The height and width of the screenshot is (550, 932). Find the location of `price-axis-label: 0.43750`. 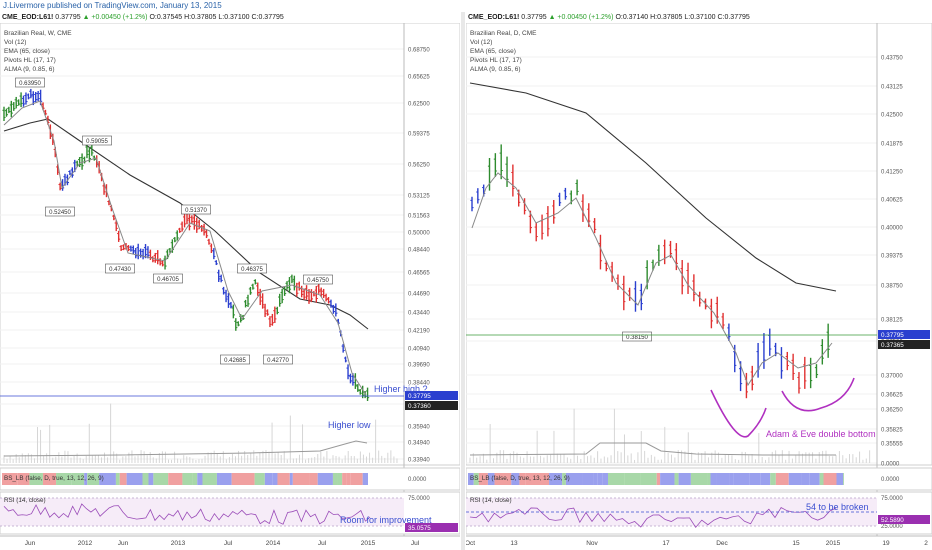

price-axis-label: 0.43750 is located at coordinates (892, 59).